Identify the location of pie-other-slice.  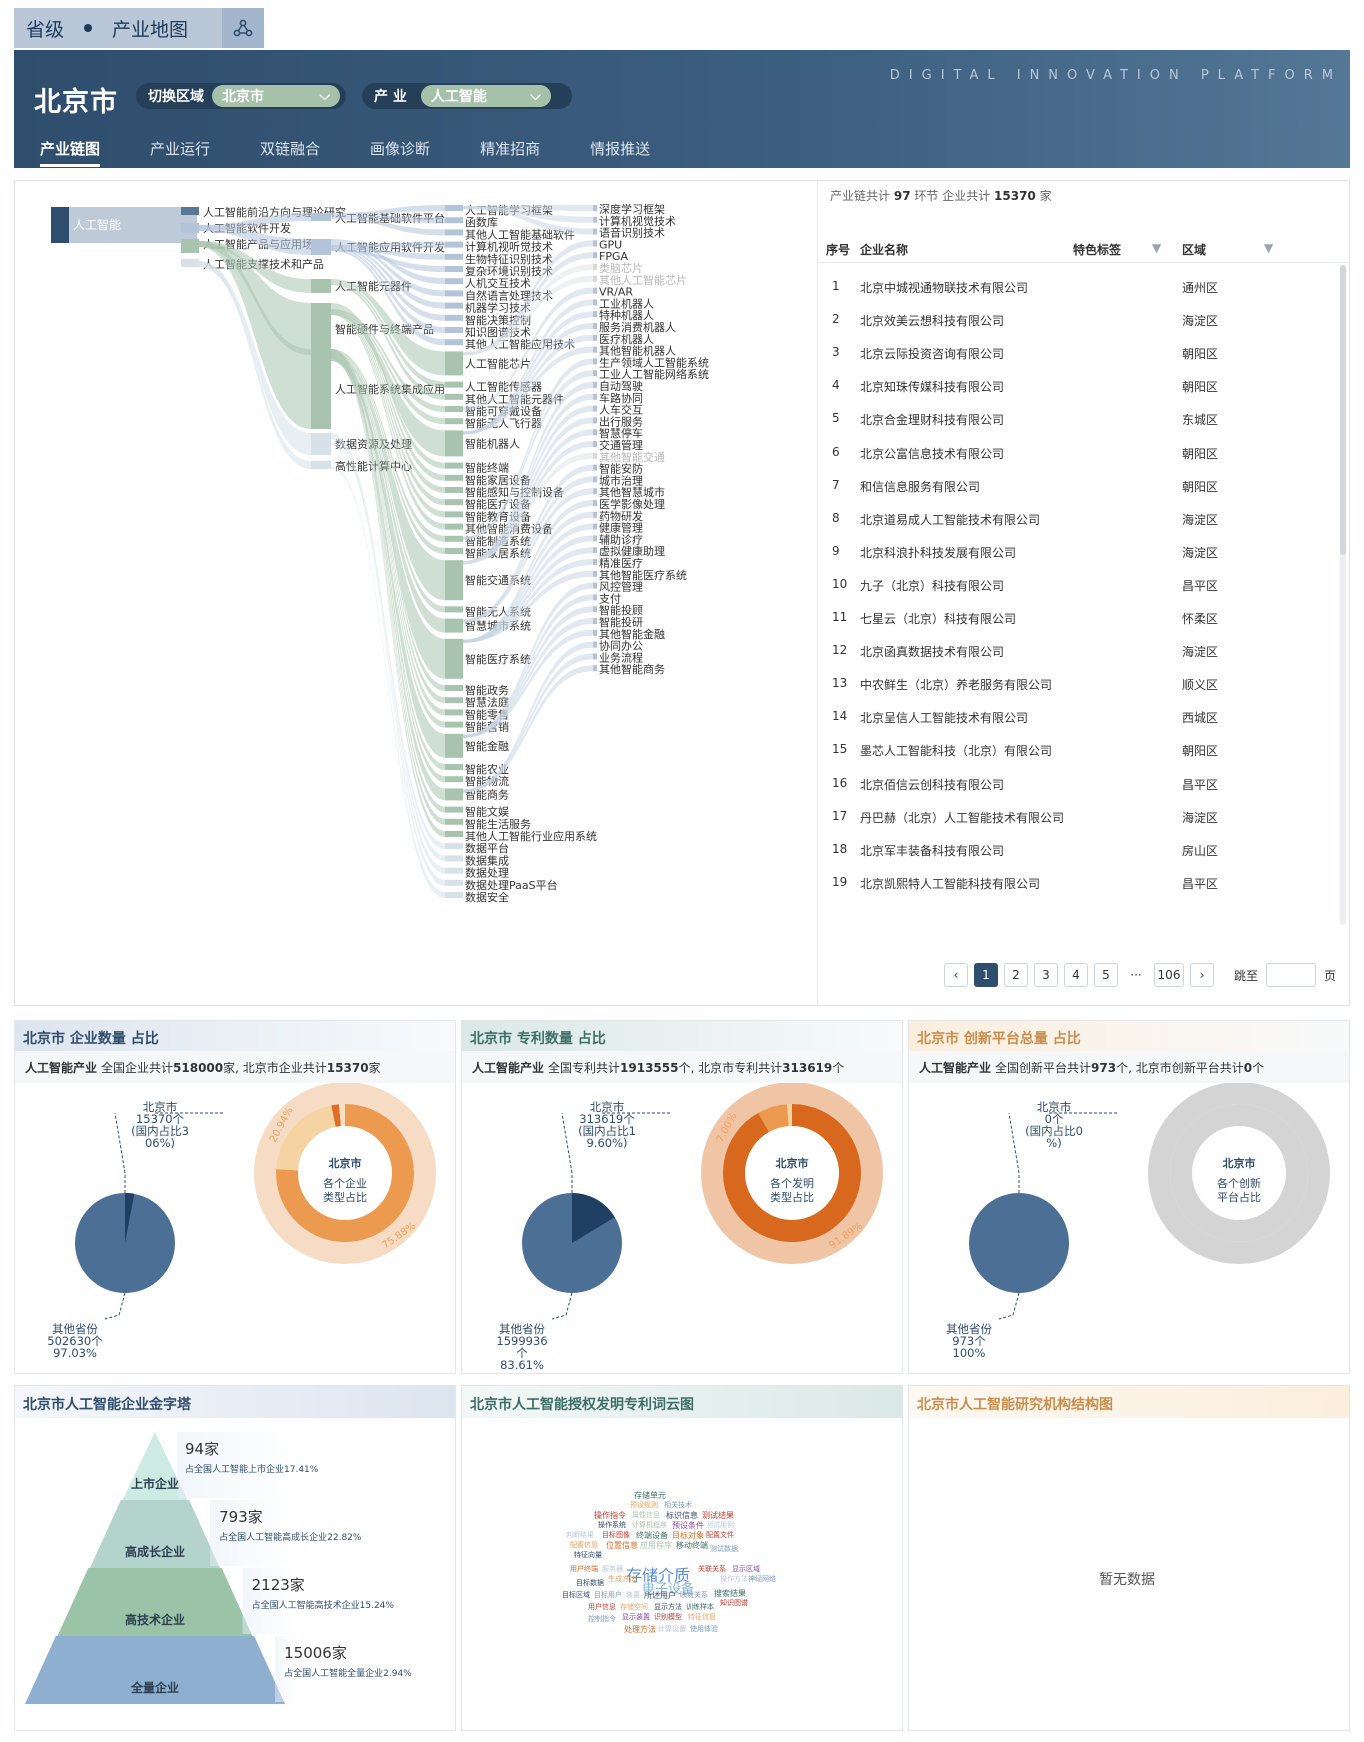
(1019, 1243).